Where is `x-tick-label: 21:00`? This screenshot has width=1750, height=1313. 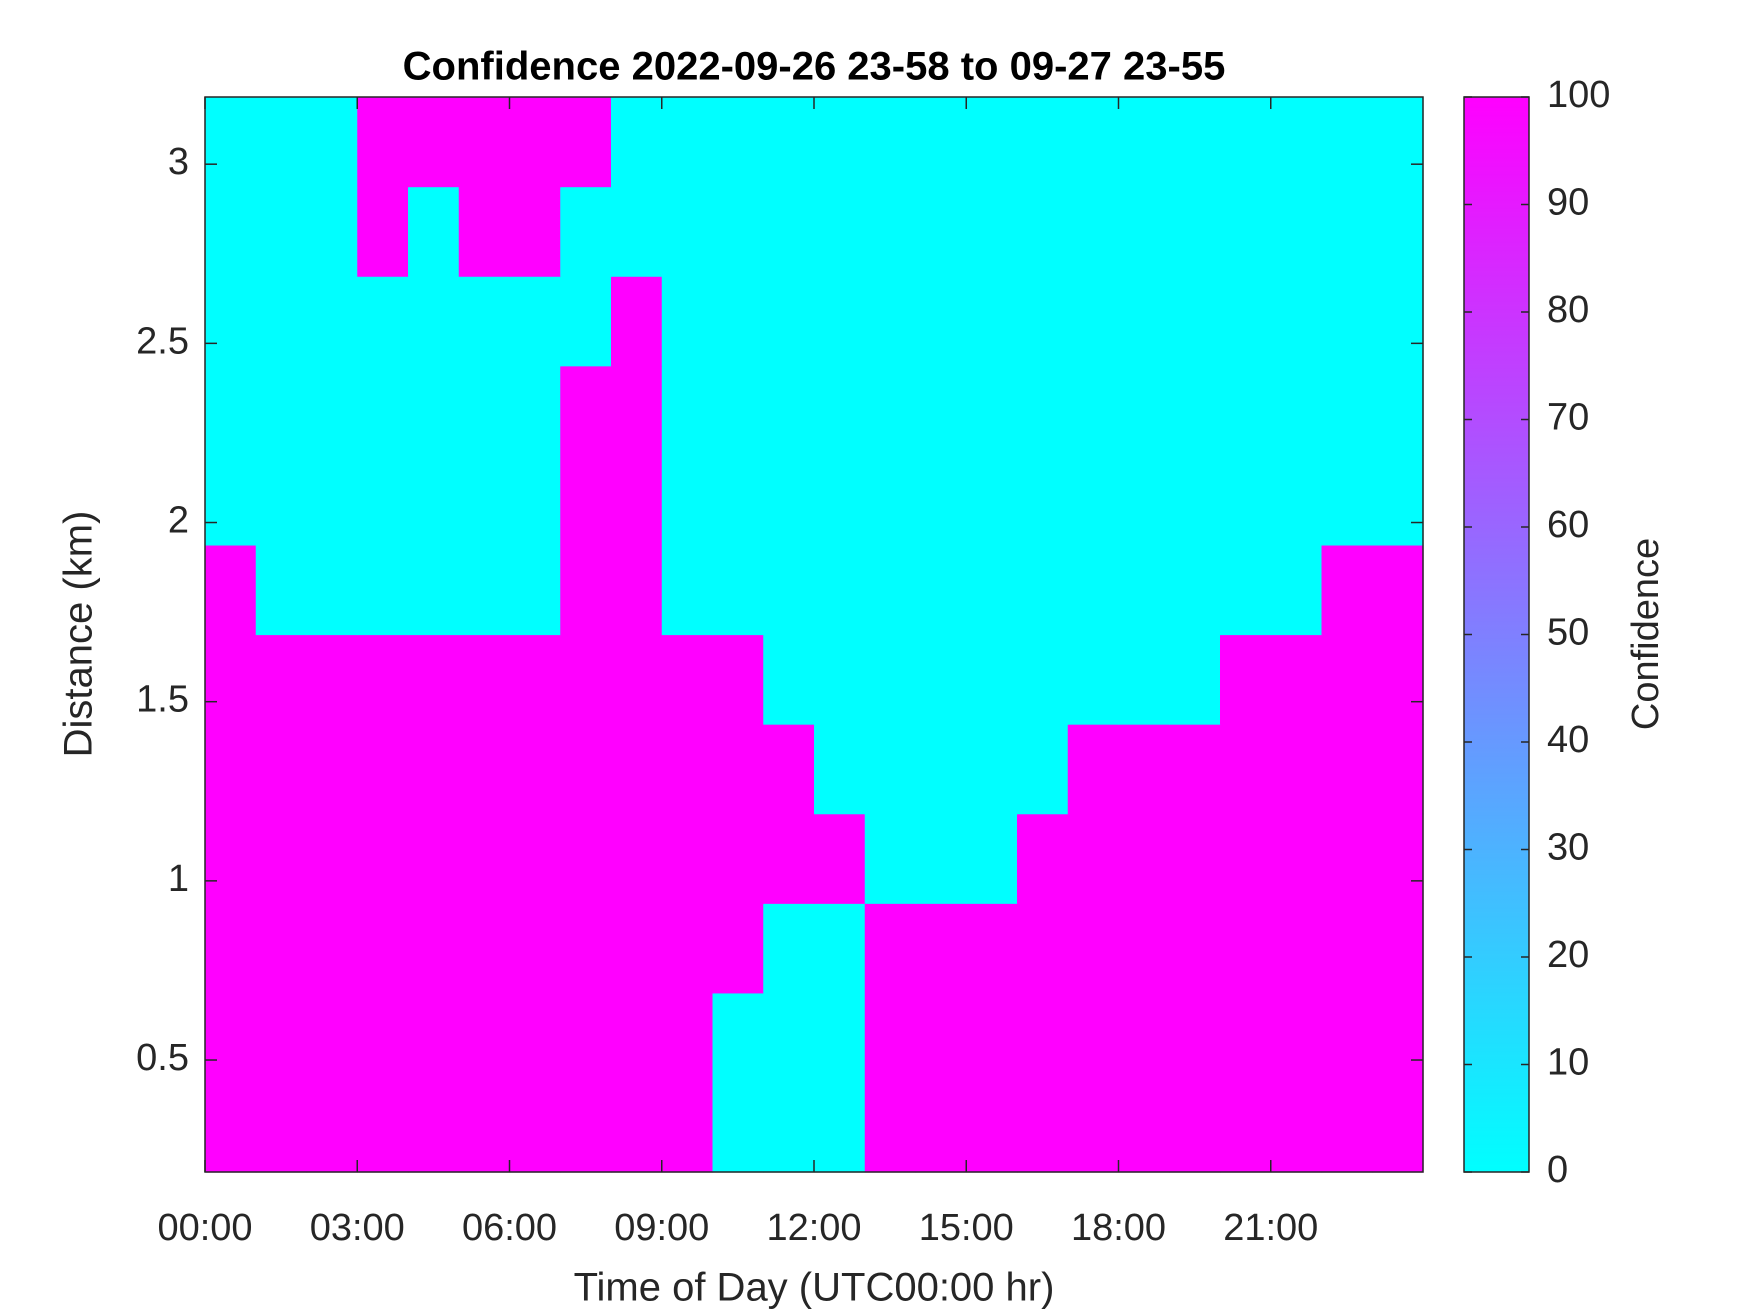
x-tick-label: 21:00 is located at coordinates (1270, 1228).